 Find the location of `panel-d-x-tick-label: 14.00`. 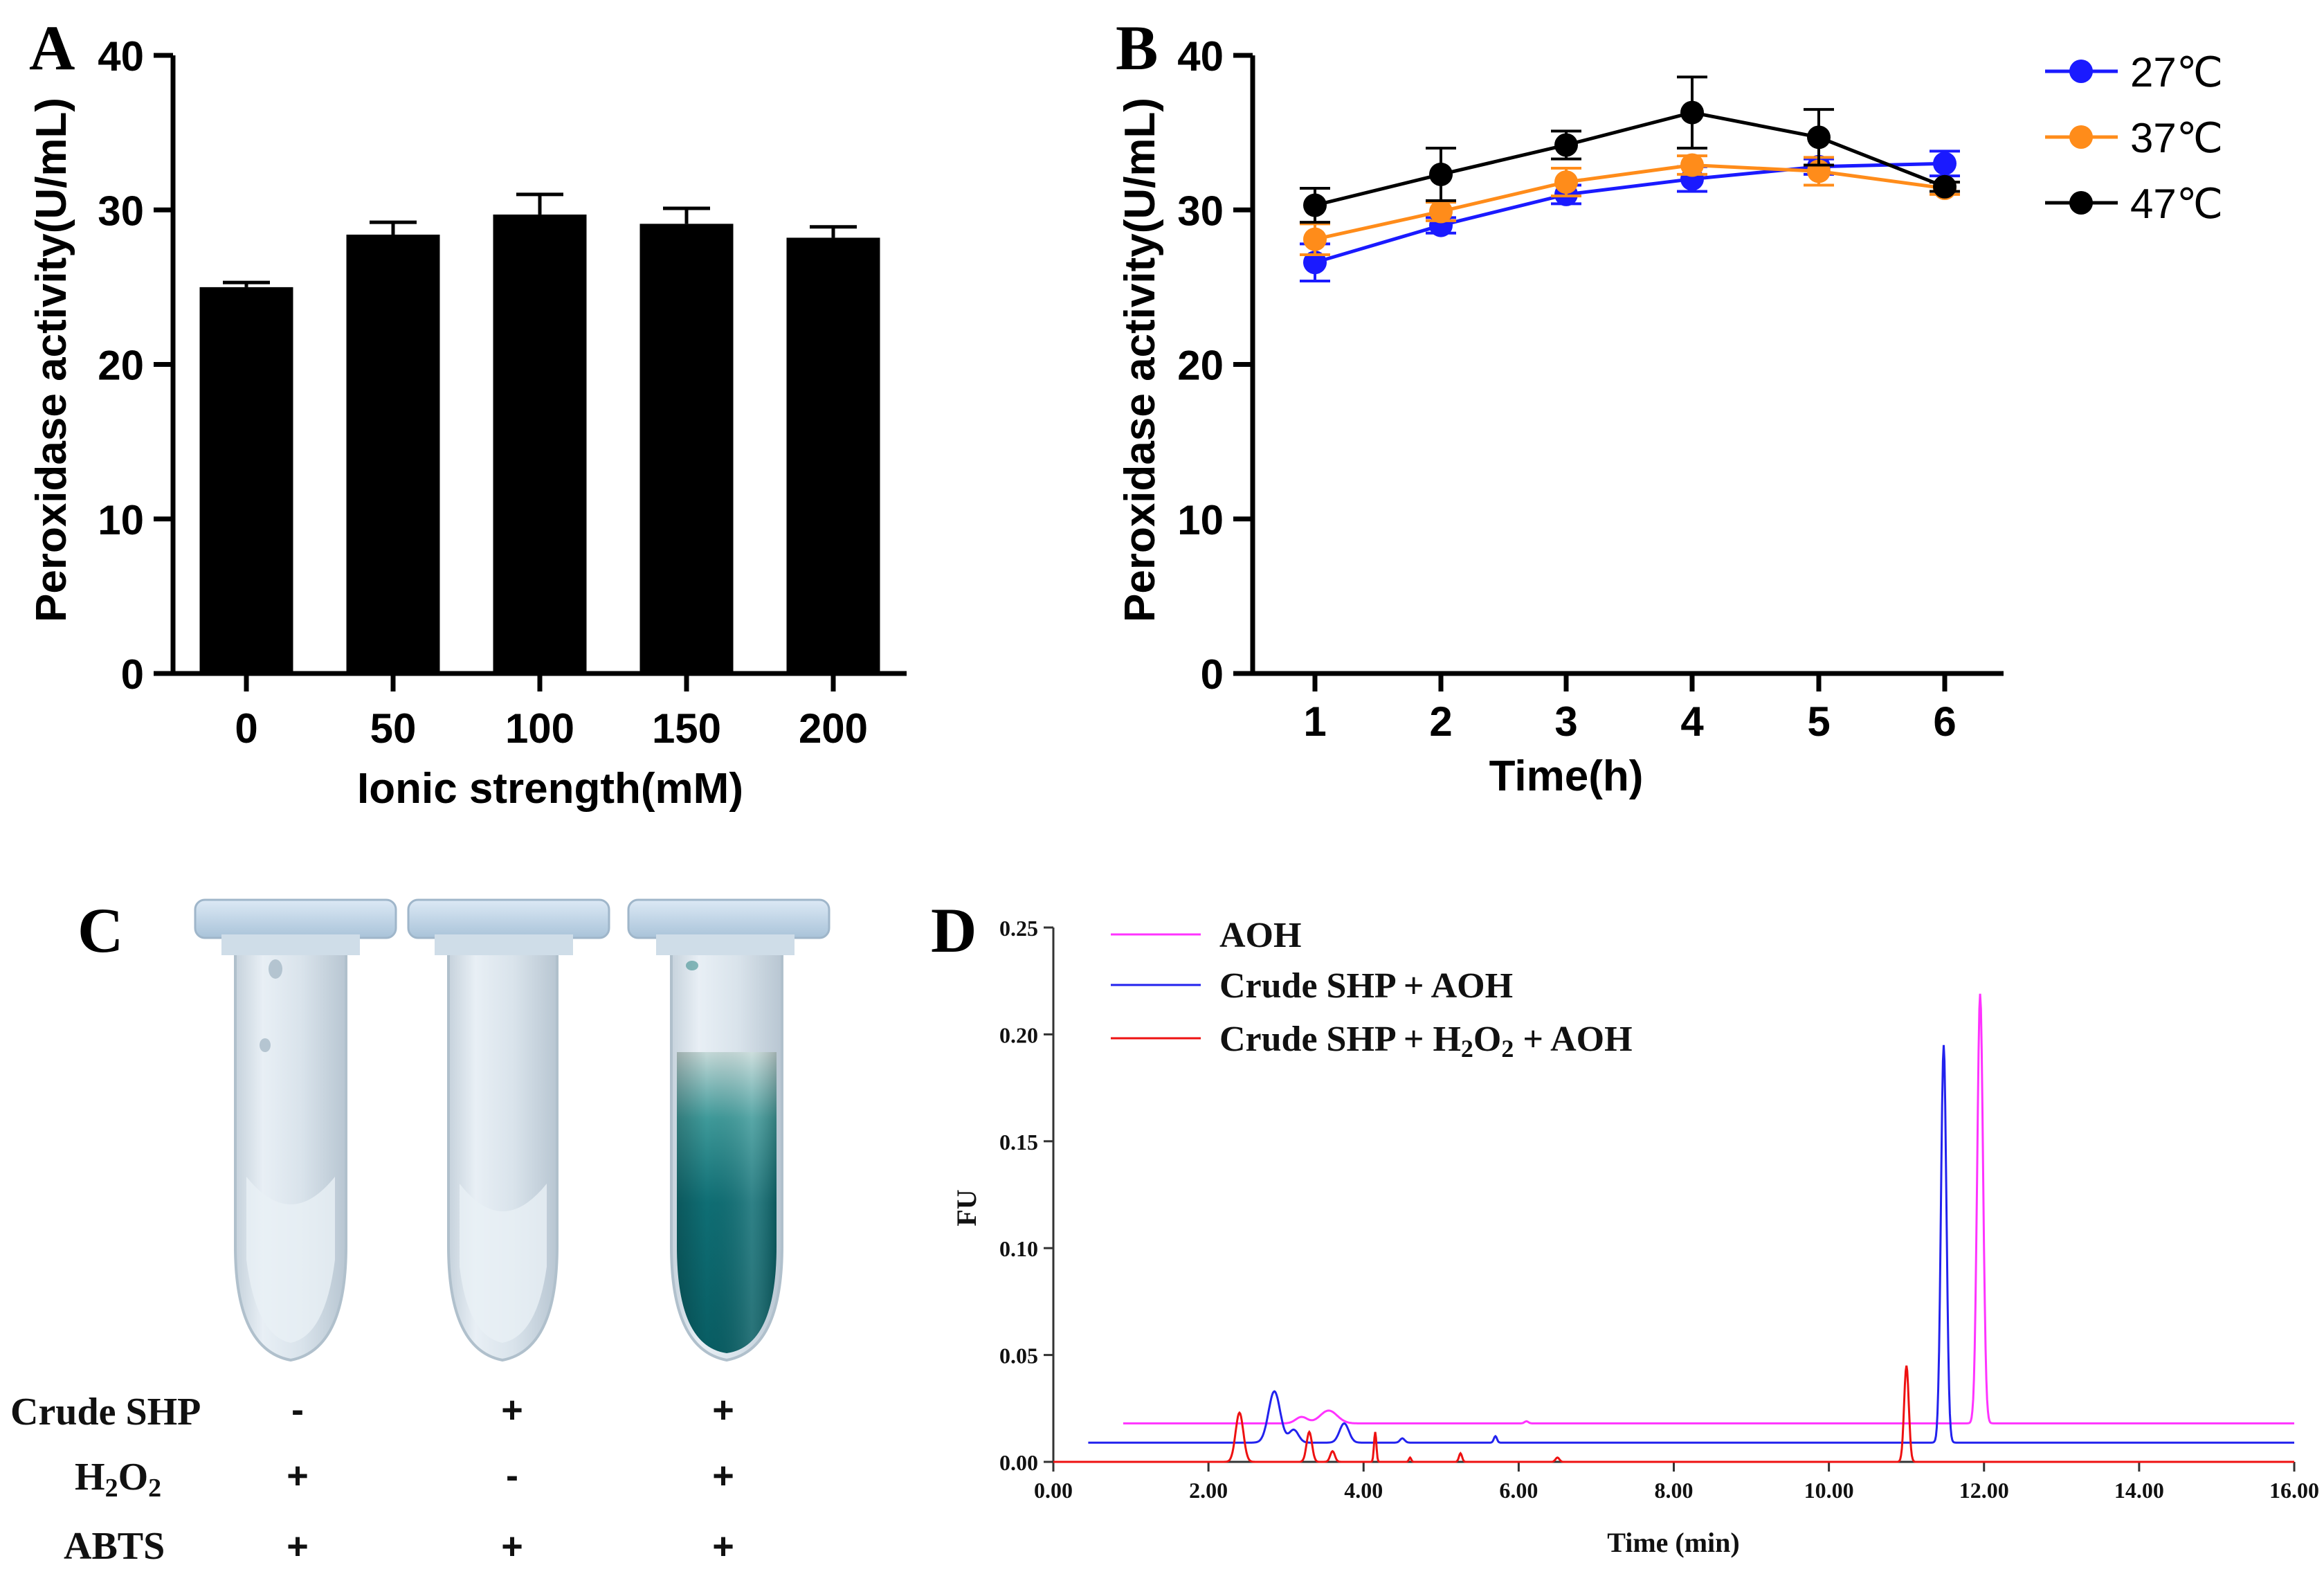

panel-d-x-tick-label: 14.00 is located at coordinates (2139, 1490).